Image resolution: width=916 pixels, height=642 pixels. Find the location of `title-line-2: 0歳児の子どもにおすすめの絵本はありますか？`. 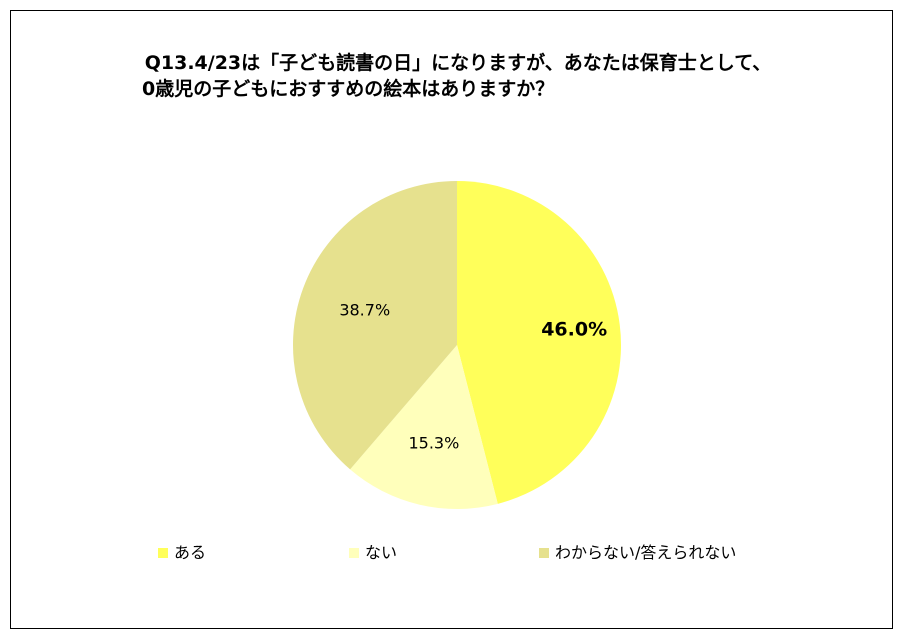

title-line-2: 0歳児の子どもにおすすめの絵本はありますか？ is located at coordinates (348, 89).